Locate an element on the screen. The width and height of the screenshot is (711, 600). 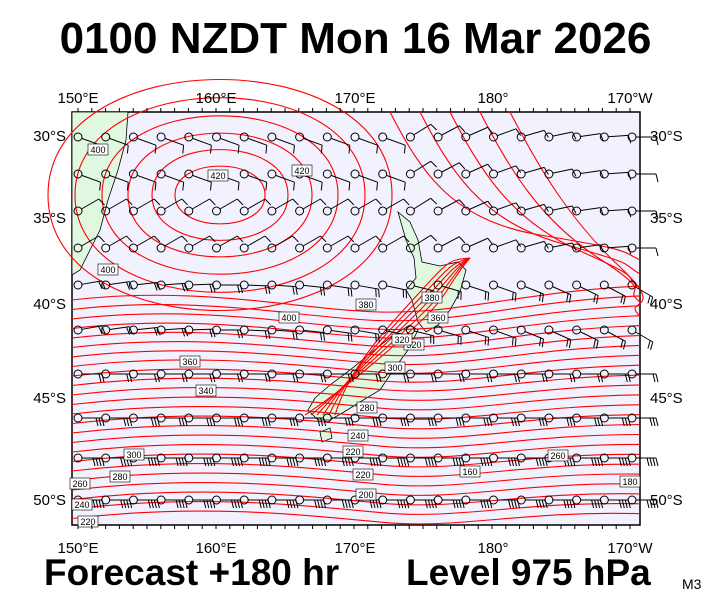
contour-label: 400 is located at coordinates (98, 149).